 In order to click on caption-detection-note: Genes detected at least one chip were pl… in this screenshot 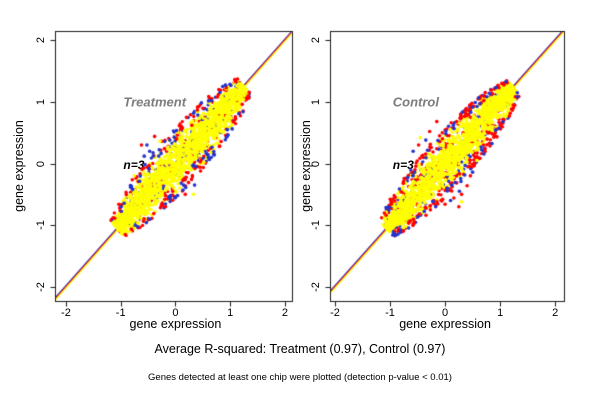, I will do `click(300, 377)`.